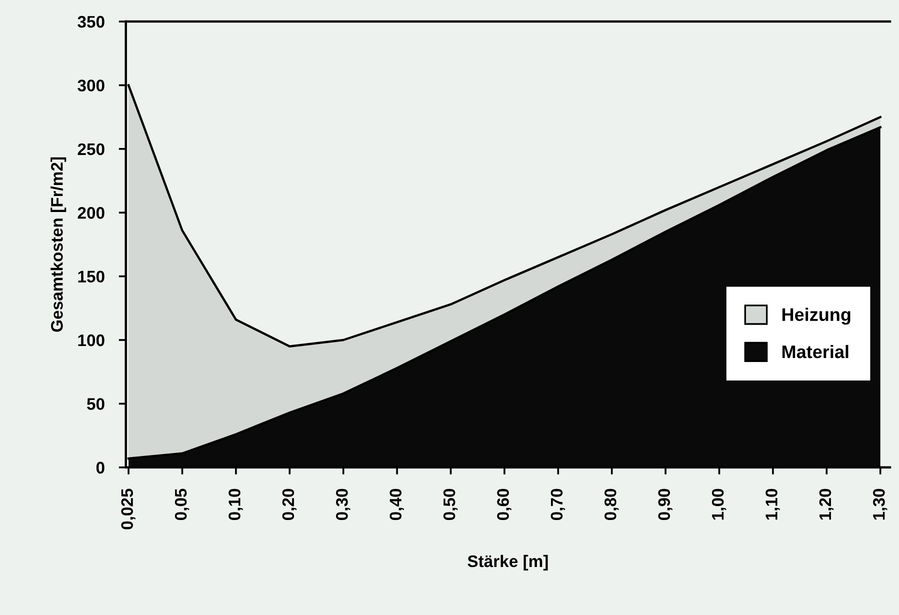 The width and height of the screenshot is (899, 615). Describe the element at coordinates (508, 562) in the screenshot. I see `x-axis-title: Stärke [m]` at that location.